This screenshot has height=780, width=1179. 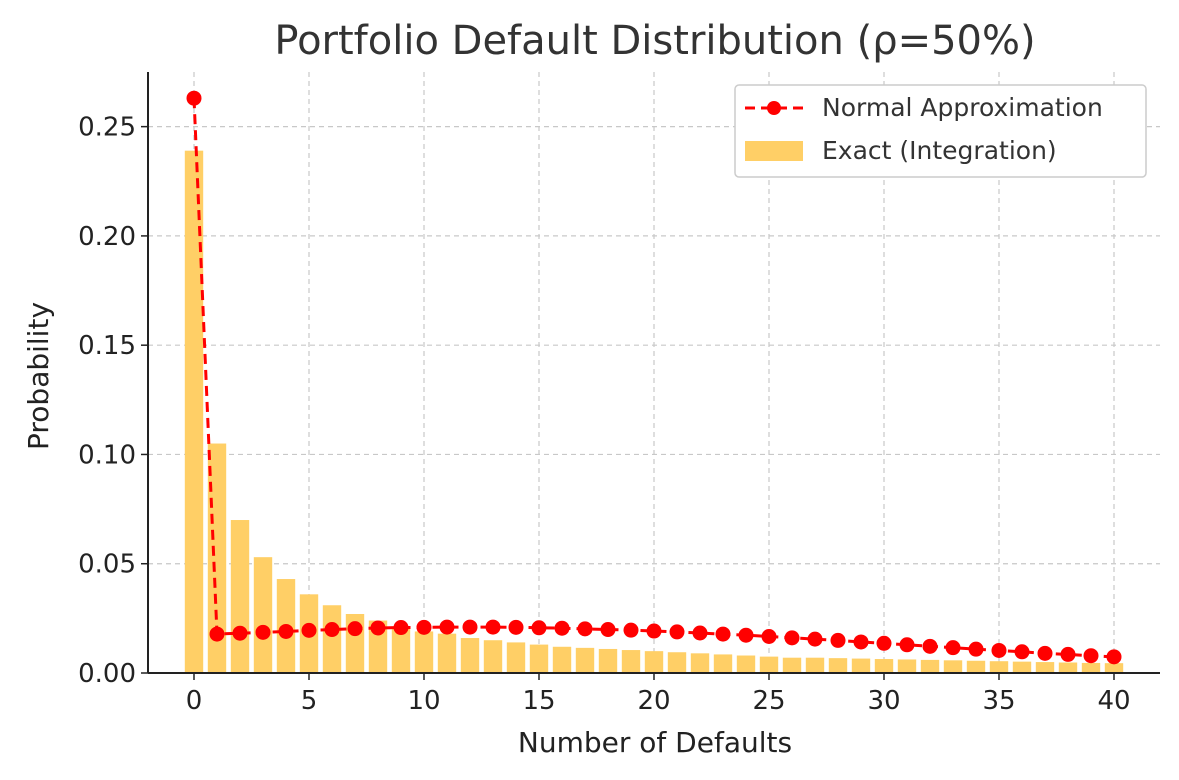 What do you see at coordinates (768, 701) in the screenshot?
I see `x-tick-label: 25` at bounding box center [768, 701].